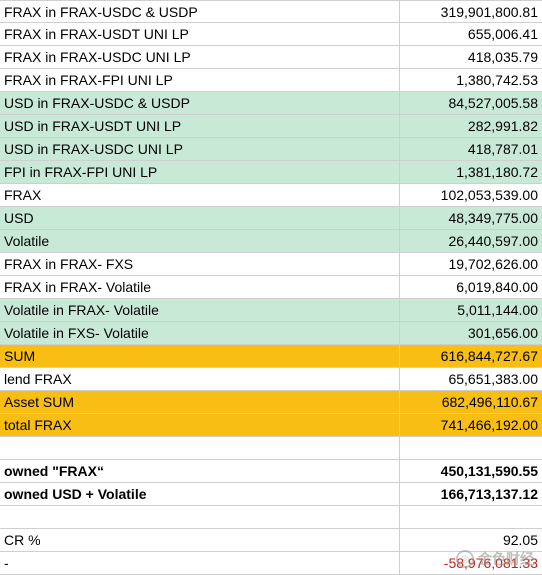  What do you see at coordinates (489, 471) in the screenshot?
I see `row-value: 450,131,590.55` at bounding box center [489, 471].